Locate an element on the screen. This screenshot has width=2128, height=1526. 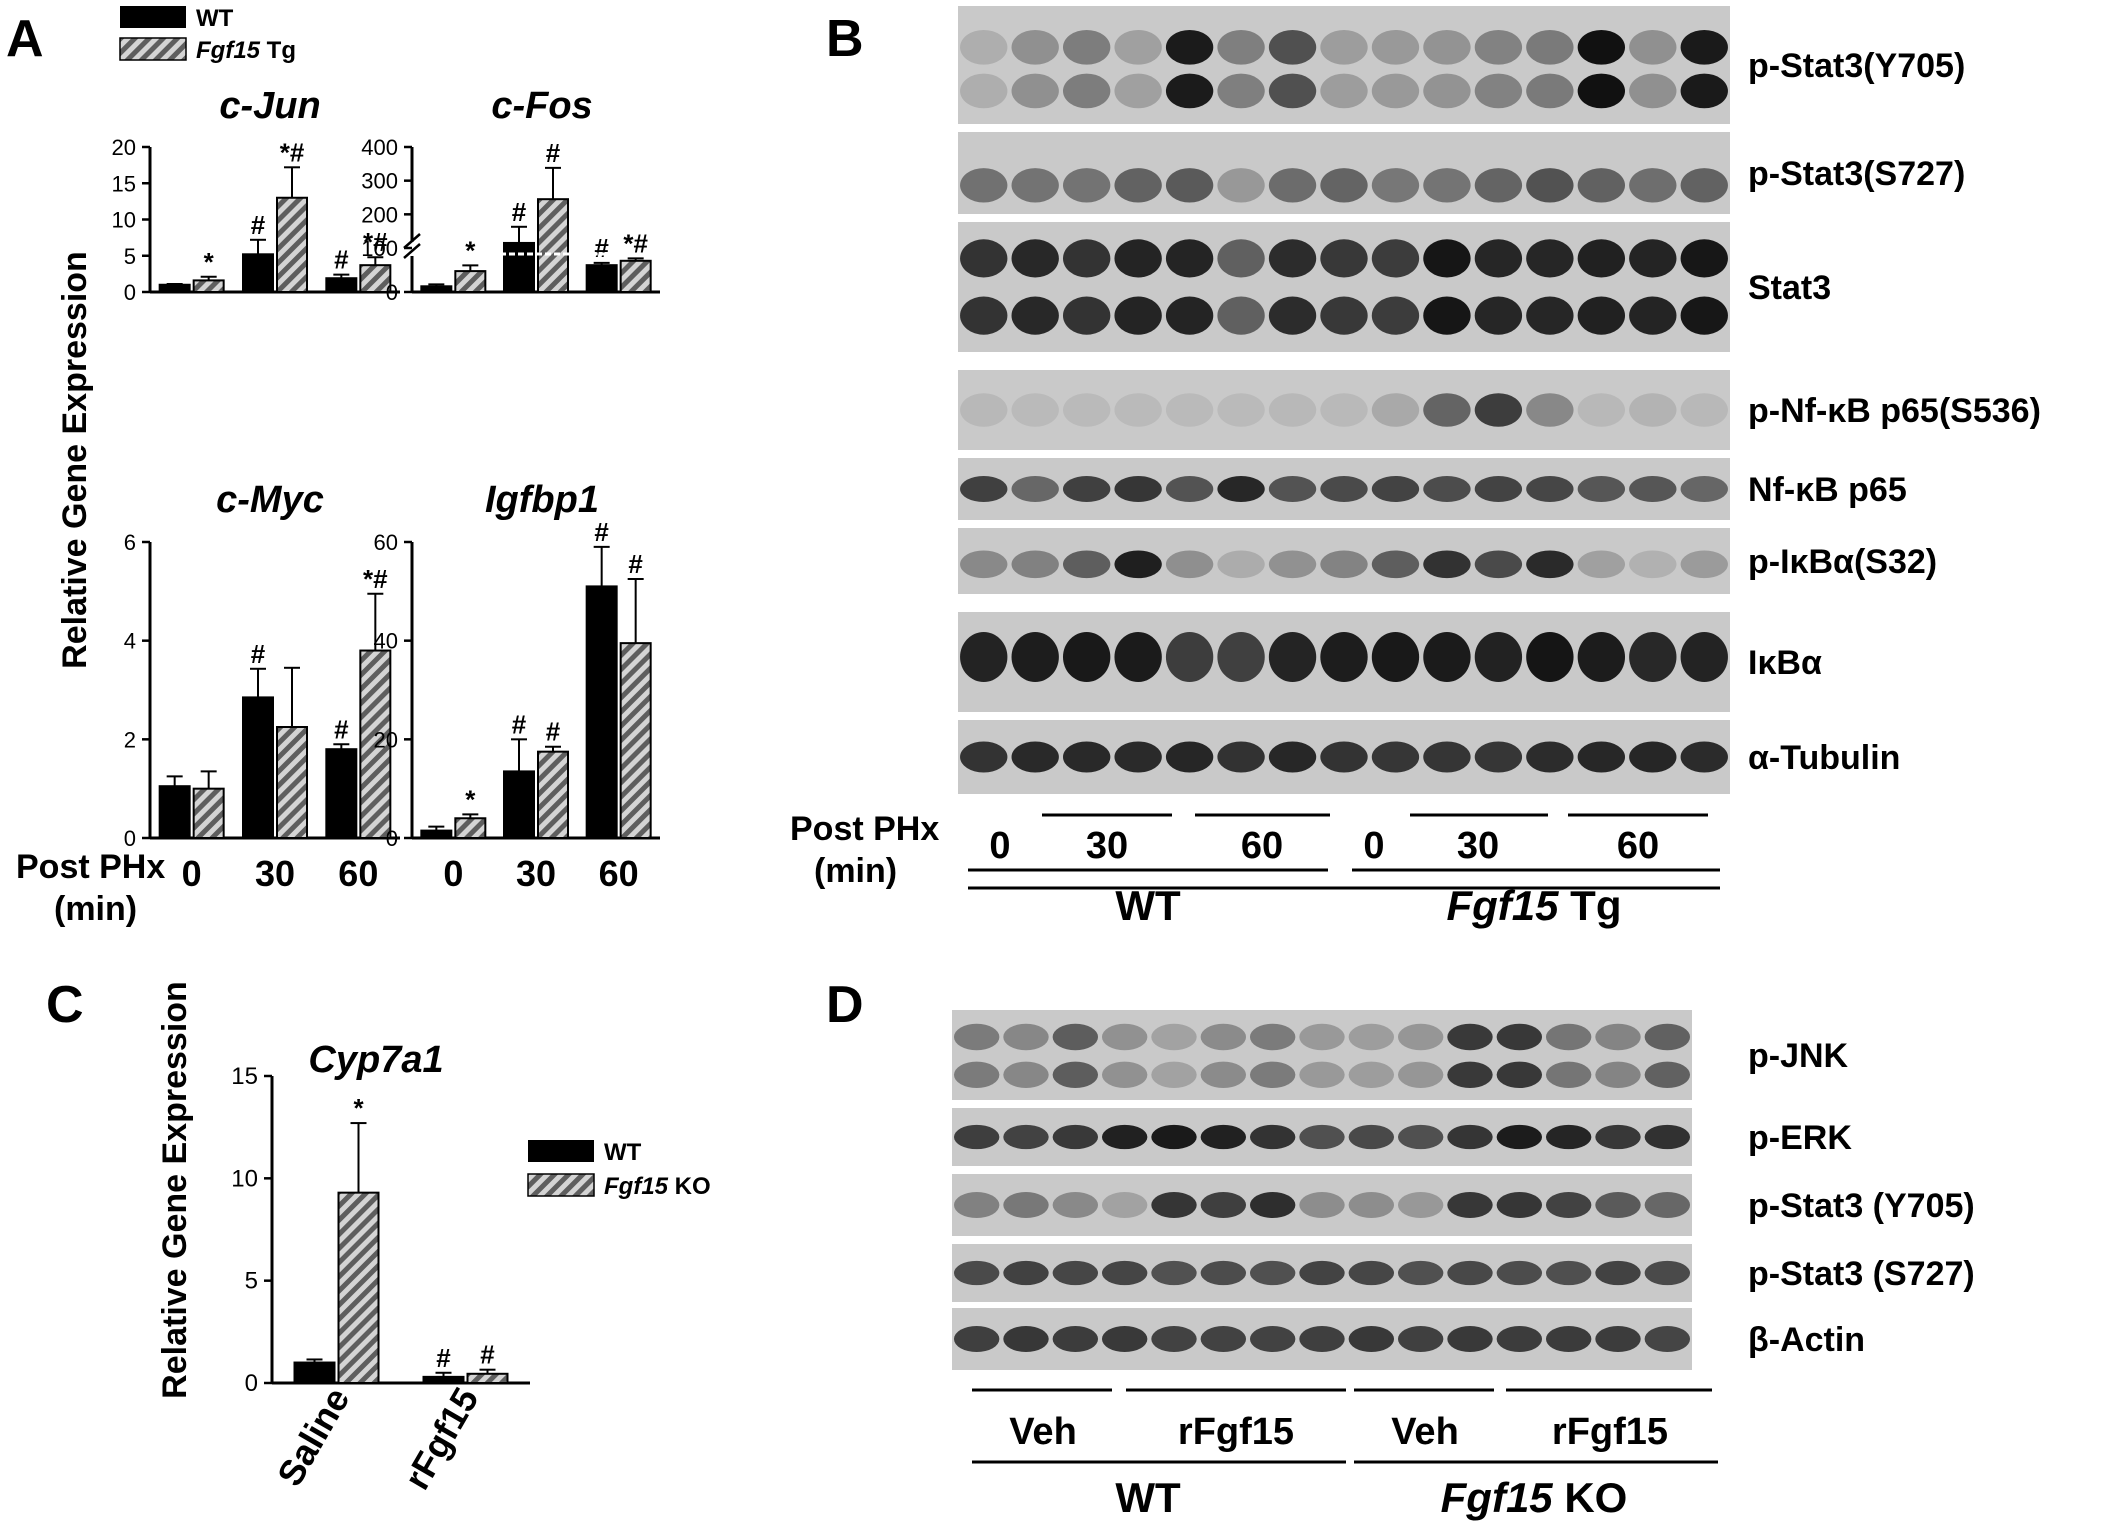
y-tick-label: 20 is located at coordinates (124, 147).